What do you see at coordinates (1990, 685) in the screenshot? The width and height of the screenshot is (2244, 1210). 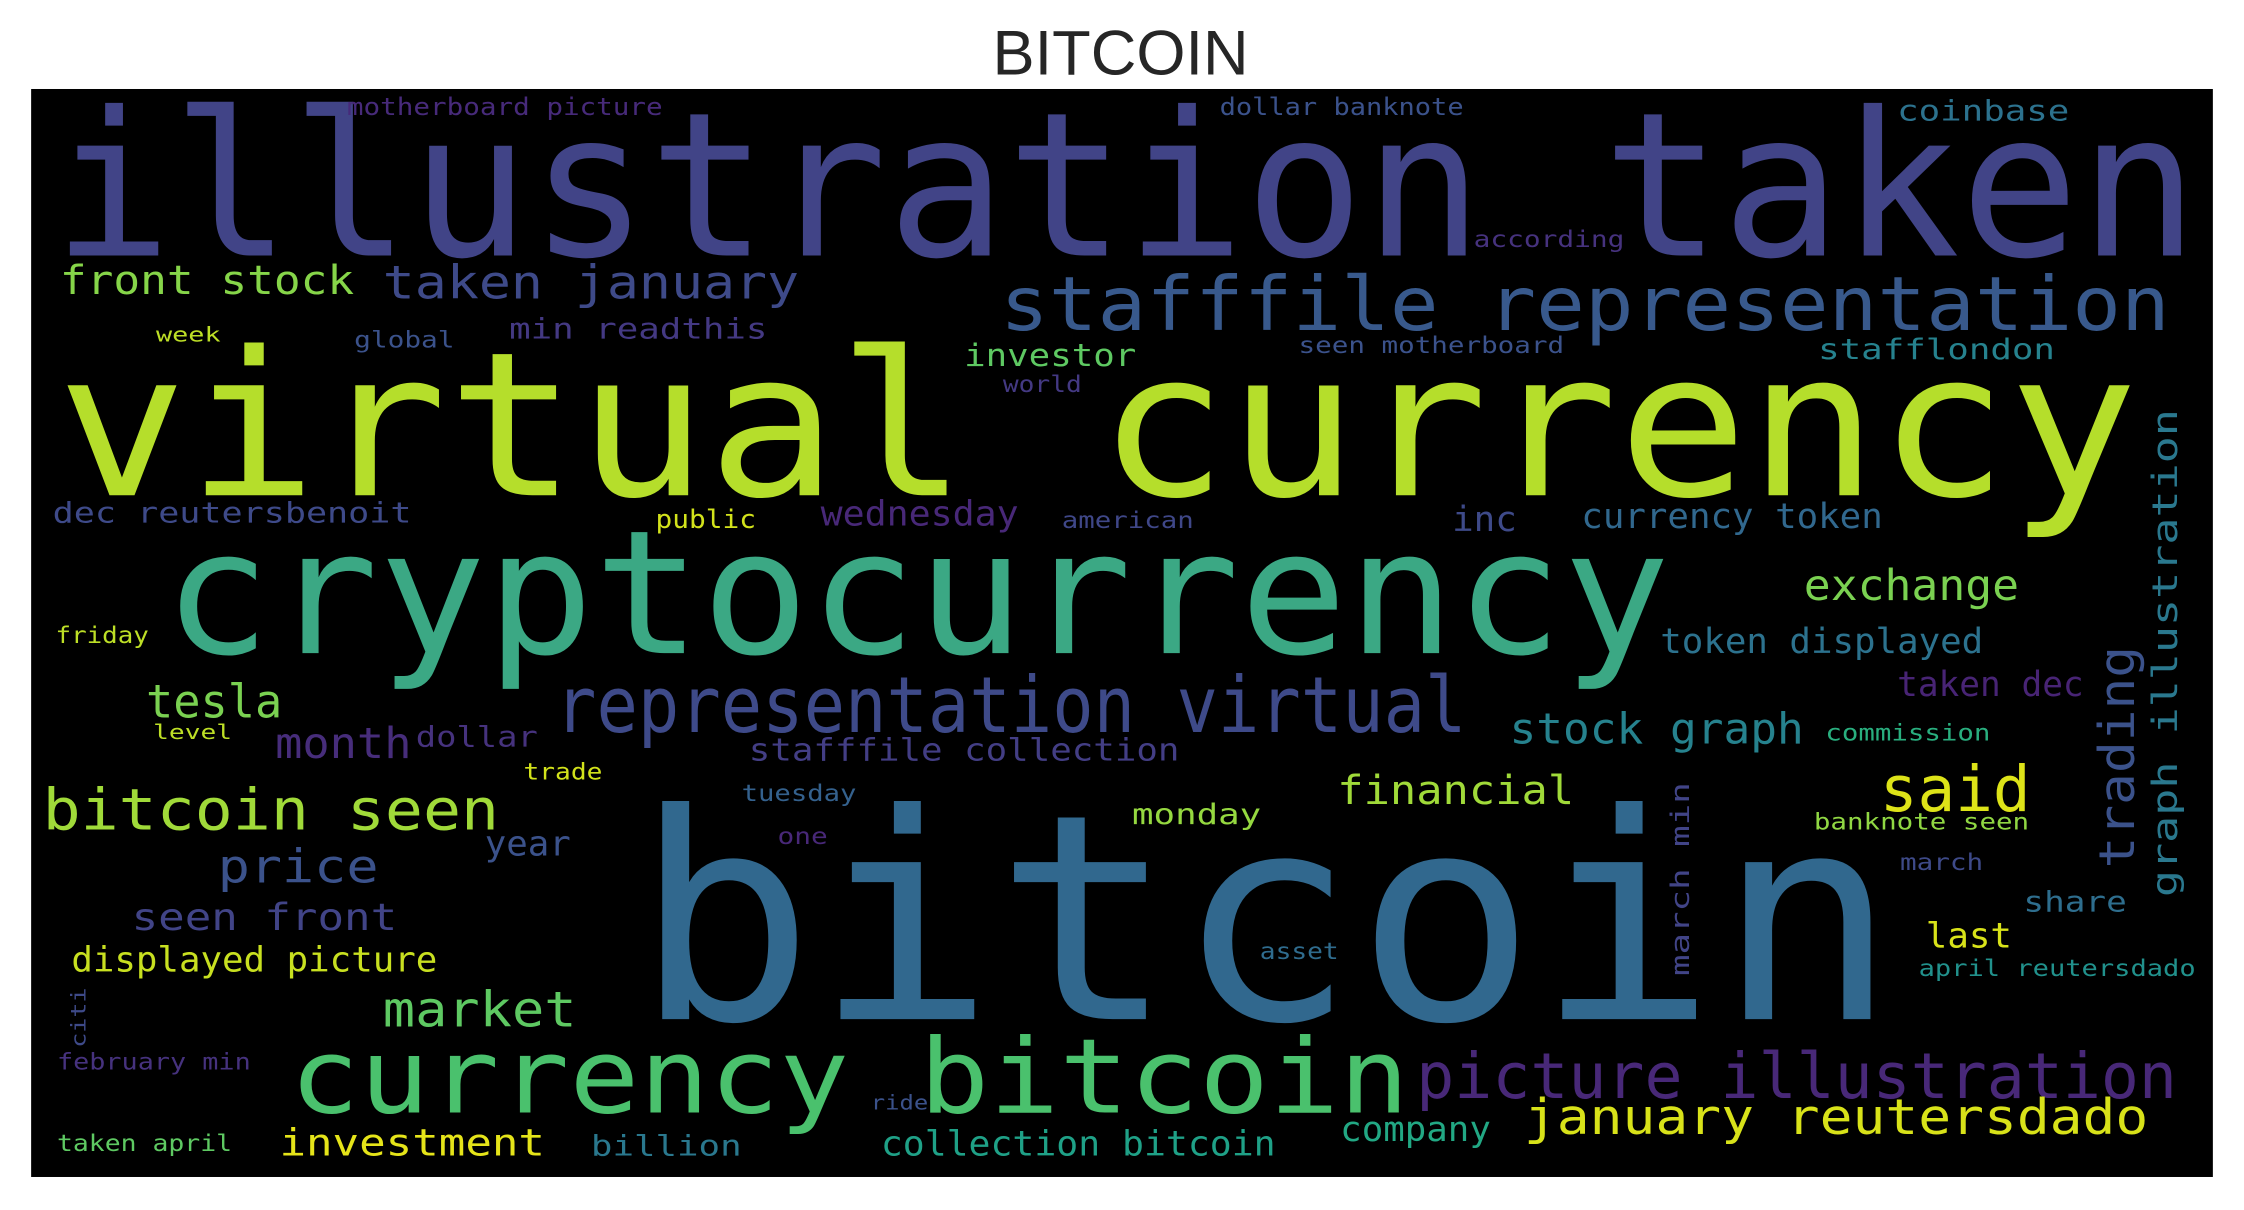 I see `word: taken dec` at bounding box center [1990, 685].